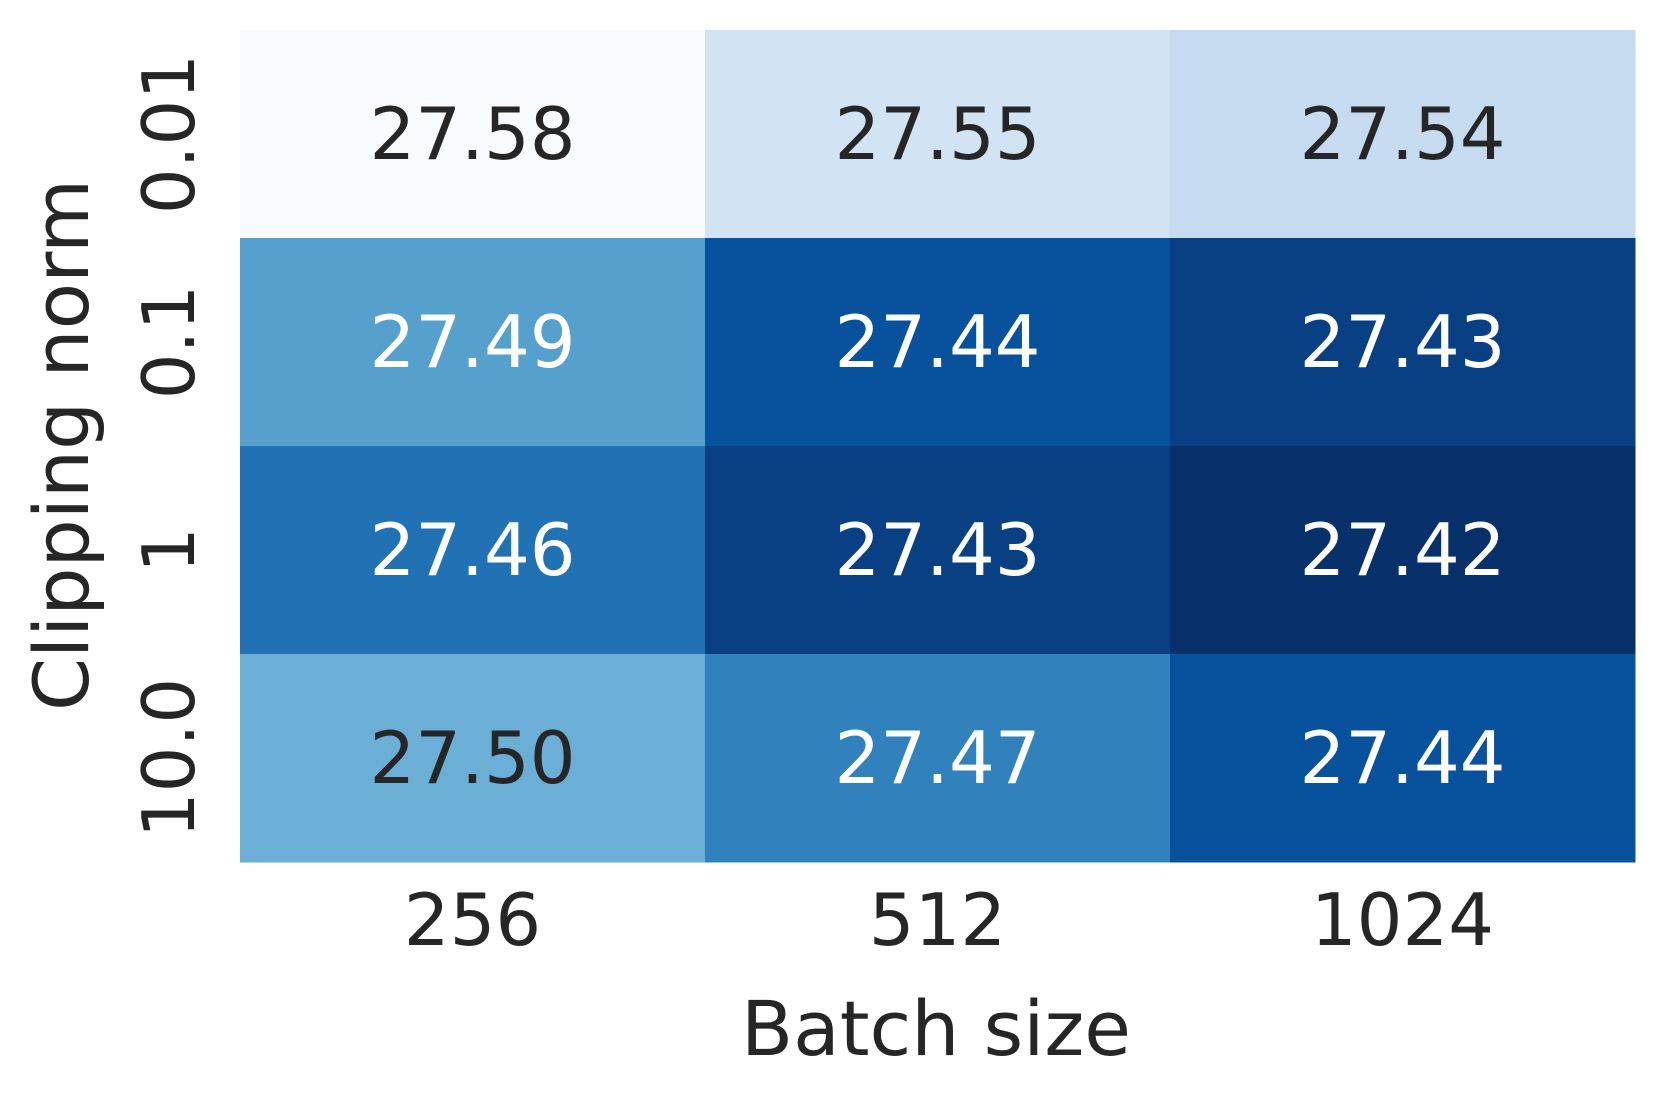  What do you see at coordinates (1402, 920) in the screenshot?
I see `x-tick-label: 1024` at bounding box center [1402, 920].